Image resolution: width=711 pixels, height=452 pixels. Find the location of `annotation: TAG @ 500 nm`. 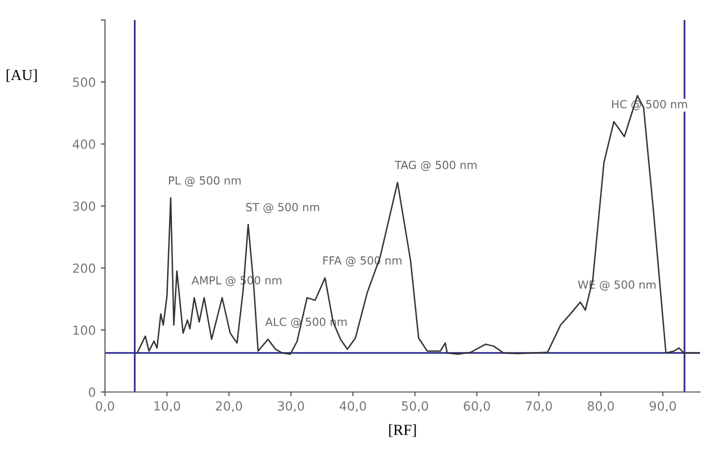

annotation: TAG @ 500 nm is located at coordinates (435, 165).